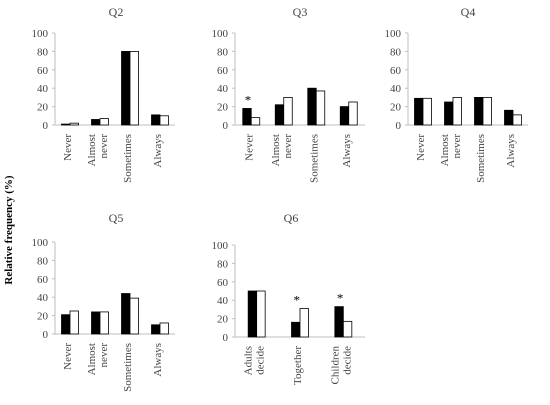 Image resolution: width=550 pixels, height=405 pixels. Describe the element at coordinates (255, 360) in the screenshot. I see `x-category-label: Adultsdecide` at that location.